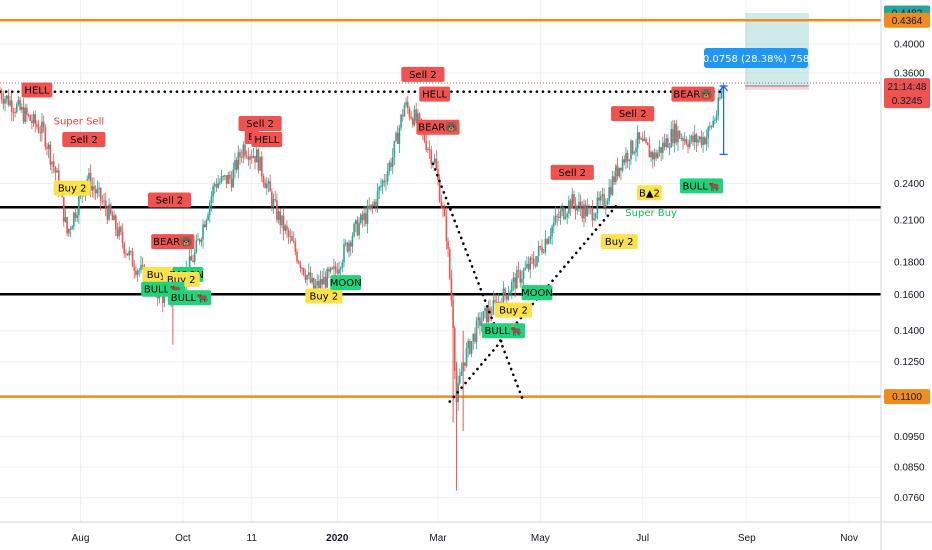 This screenshot has width=932, height=550. I want to click on measure-arrow, so click(724, 88).